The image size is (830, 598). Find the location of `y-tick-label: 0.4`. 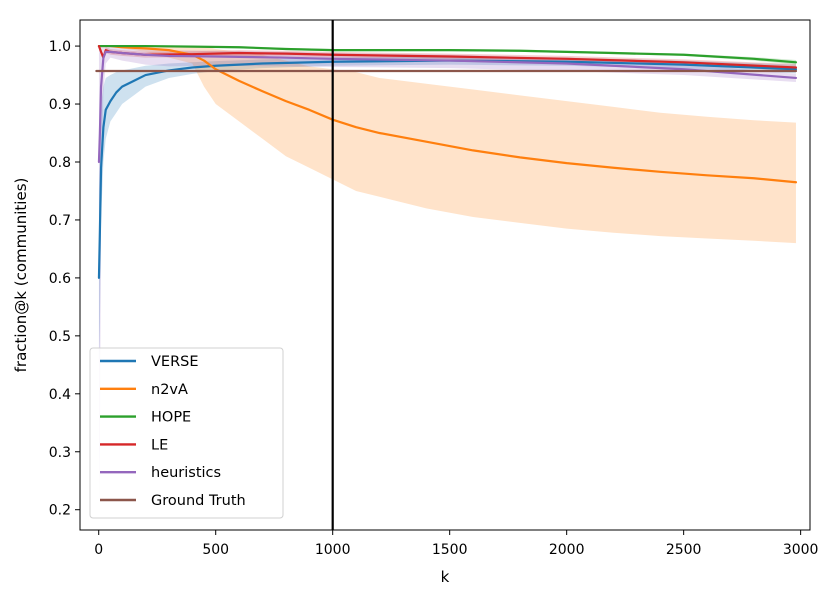

y-tick-label: 0.4 is located at coordinates (60, 395).